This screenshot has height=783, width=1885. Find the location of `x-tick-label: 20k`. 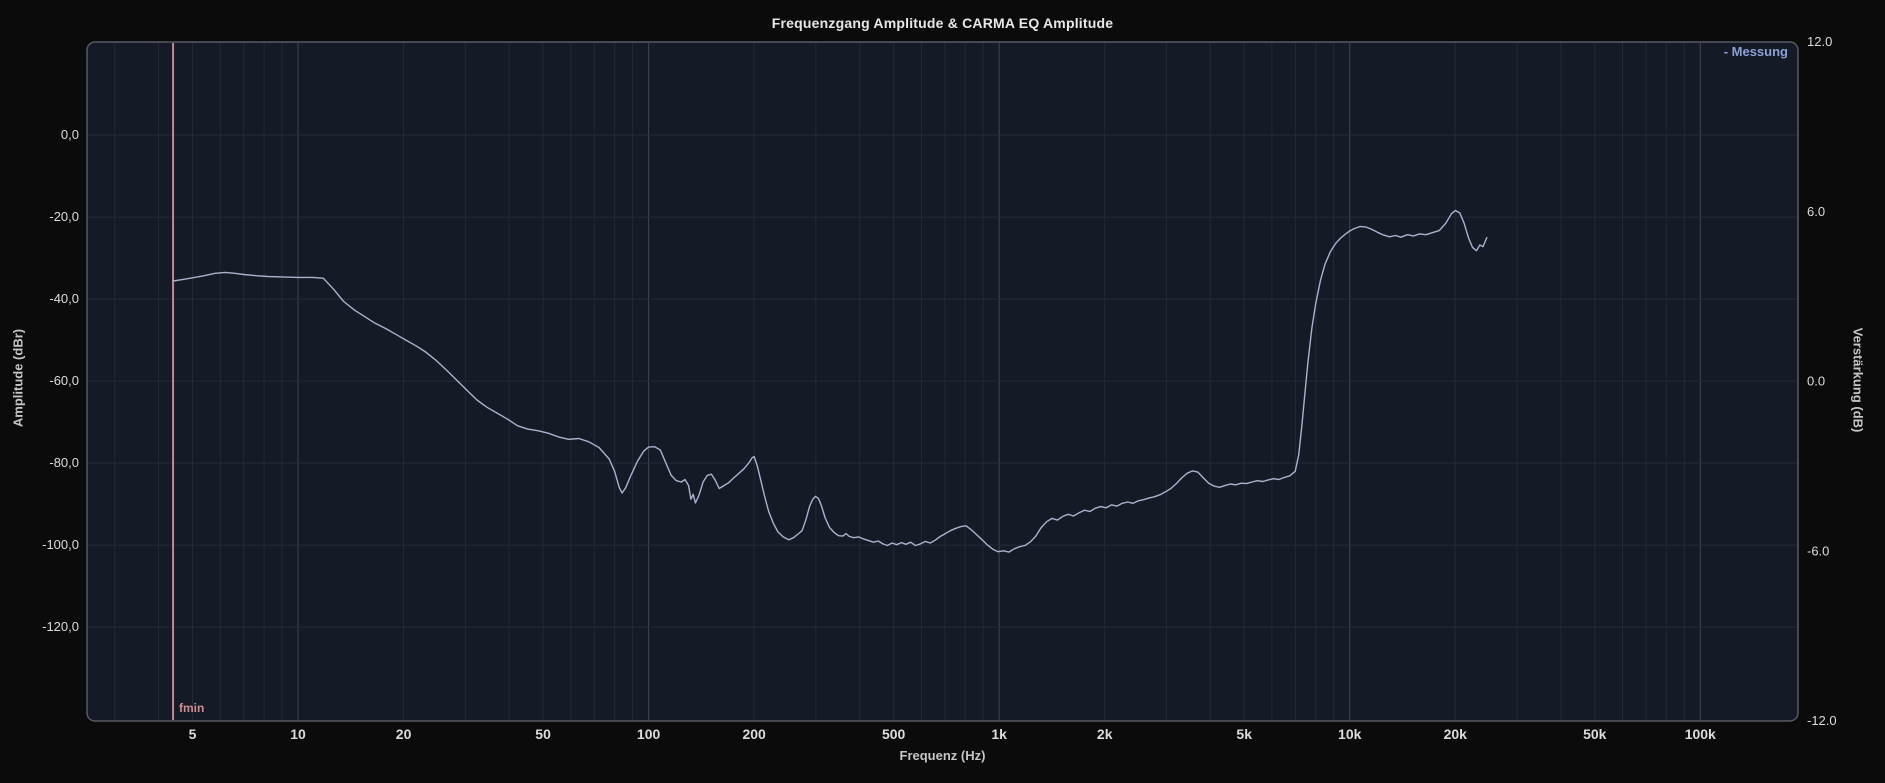

x-tick-label: 20k is located at coordinates (1456, 734).